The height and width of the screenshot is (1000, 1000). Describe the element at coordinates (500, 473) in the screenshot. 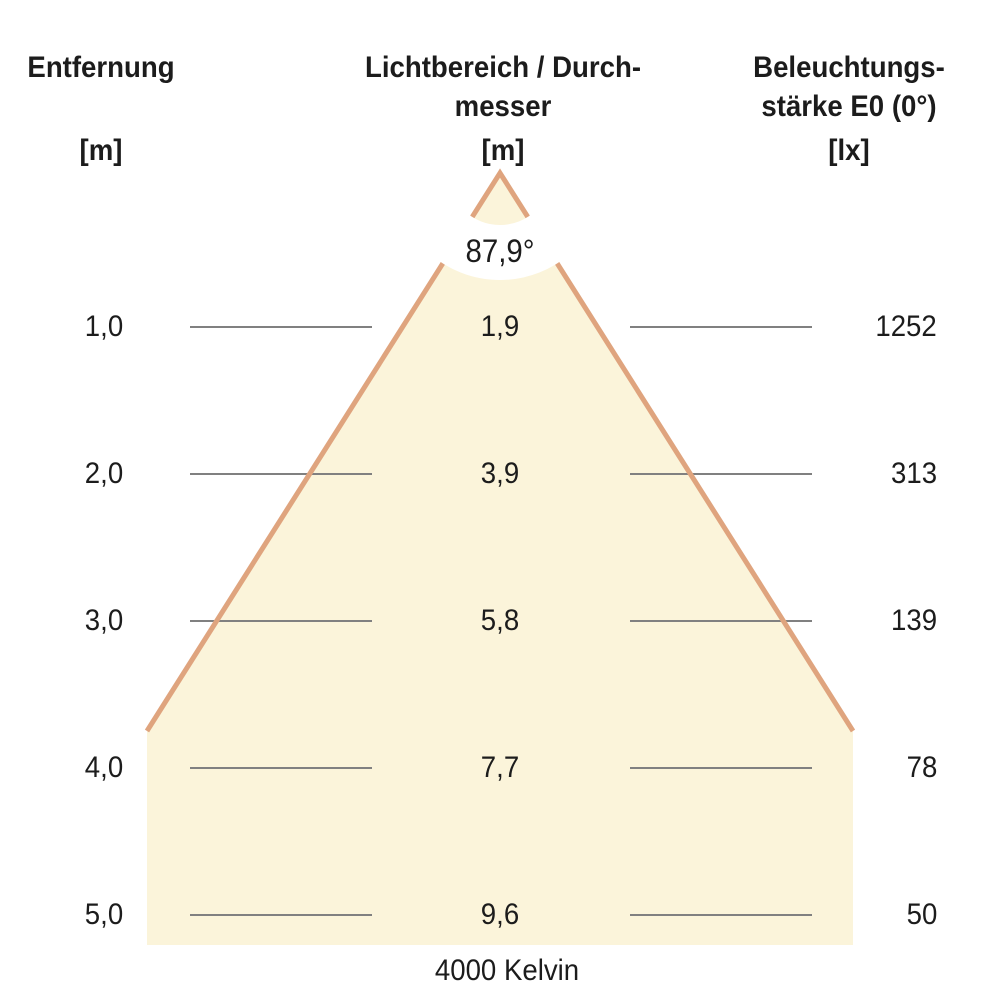

I see `diameter-value: 3,9` at that location.